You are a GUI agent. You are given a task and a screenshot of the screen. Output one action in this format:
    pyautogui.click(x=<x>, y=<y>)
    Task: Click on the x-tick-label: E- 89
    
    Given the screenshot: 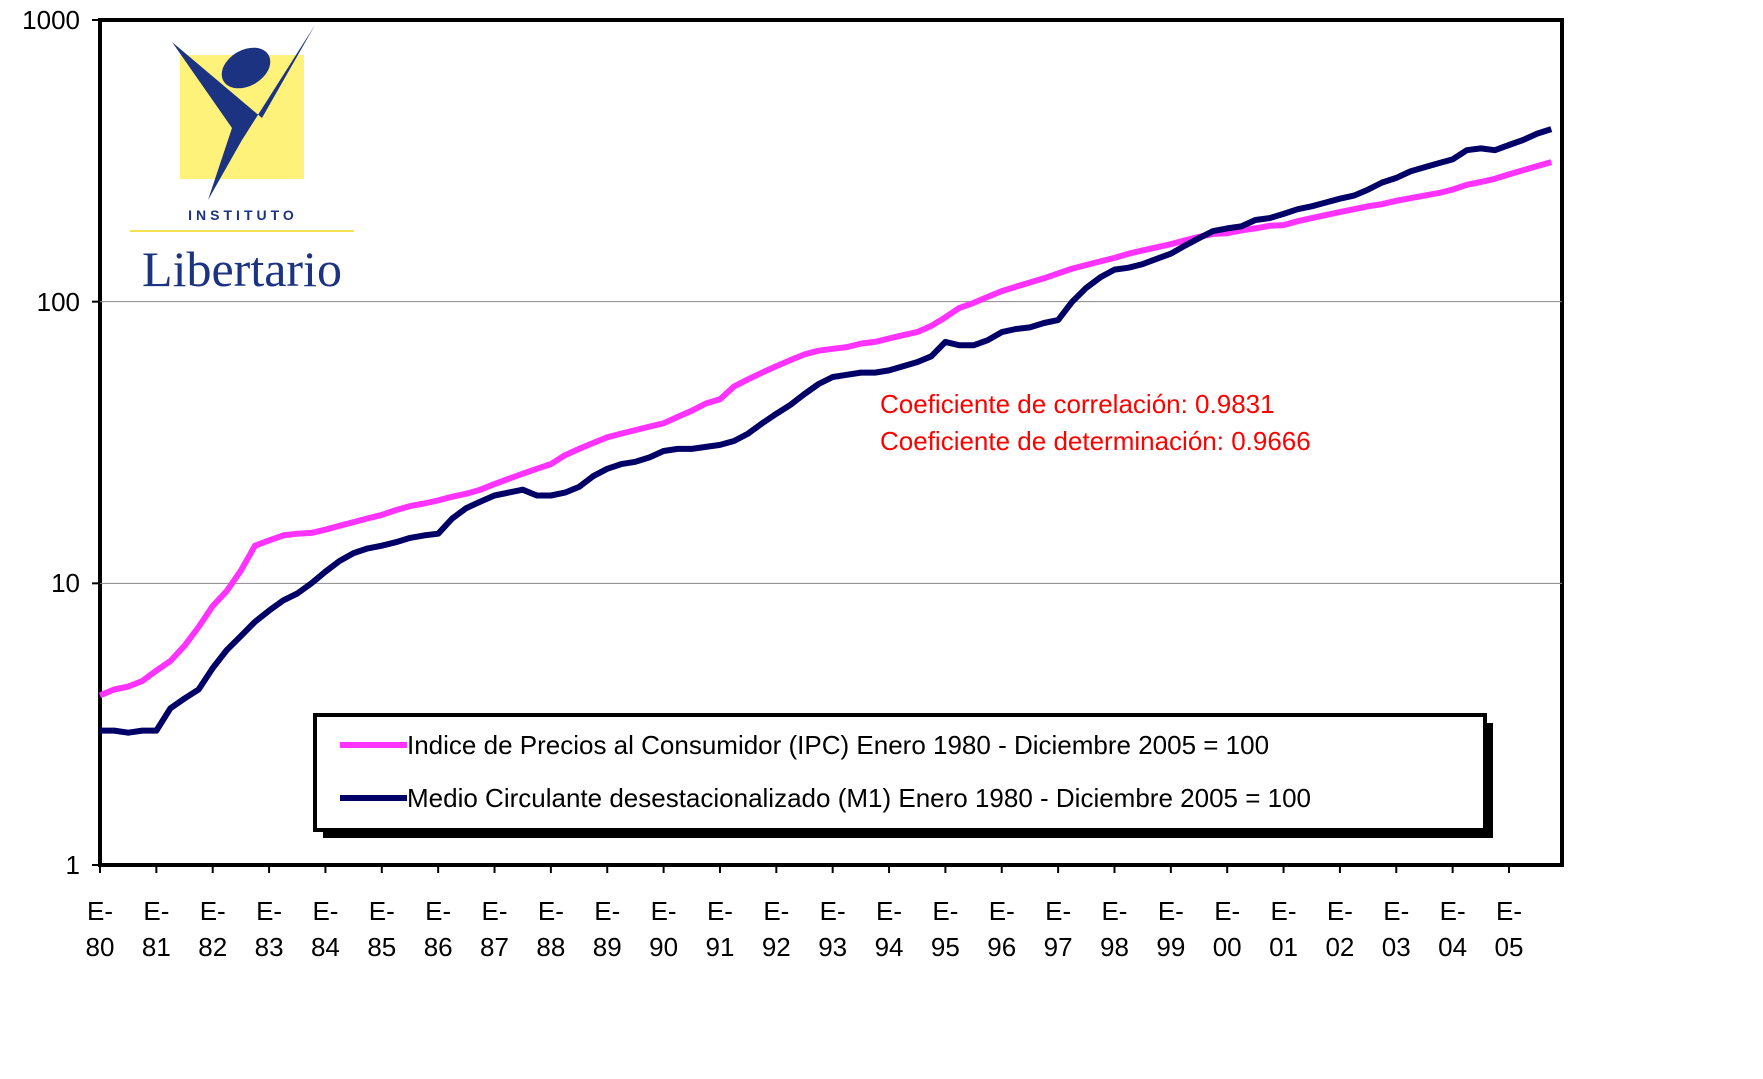 What is the action you would take?
    pyautogui.click(x=607, y=929)
    